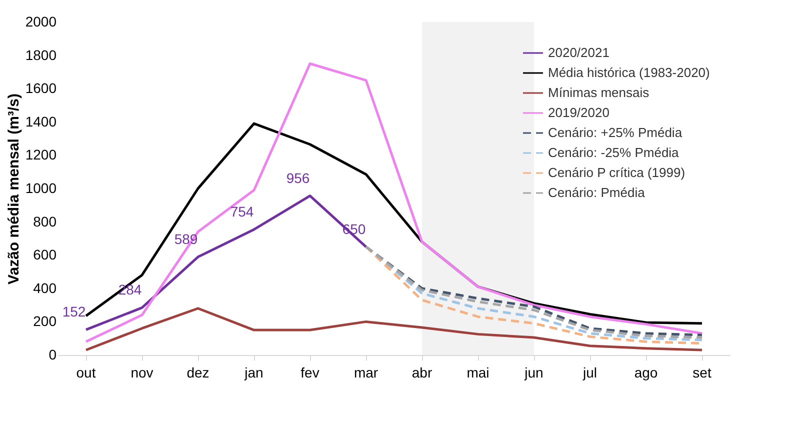  Describe the element at coordinates (86, 372) in the screenshot. I see `x-tick-label: out` at that location.